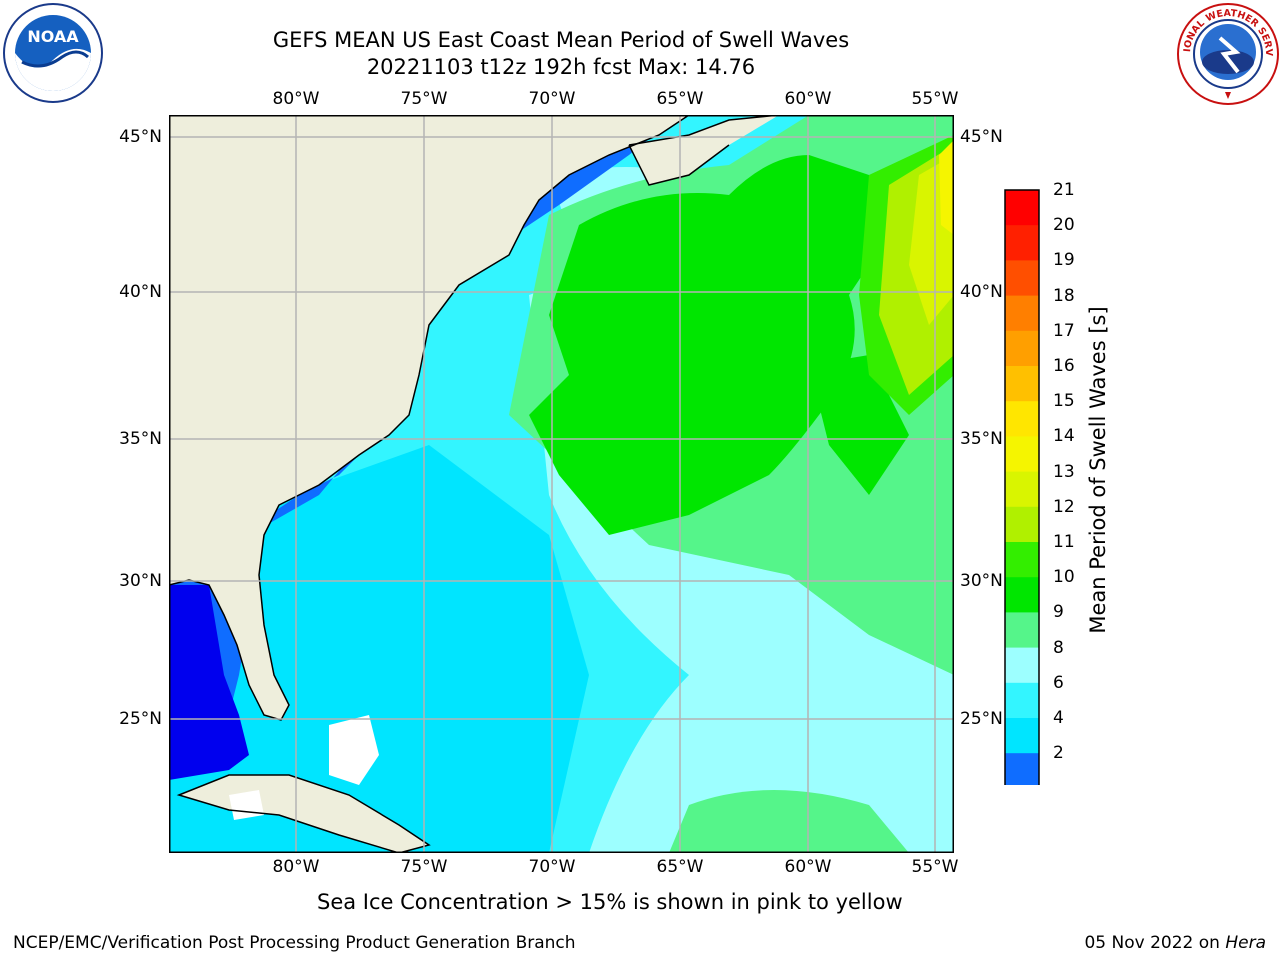  What do you see at coordinates (789, 821) in the screenshot?
I see `swell-zone-9-10-south` at bounding box center [789, 821].